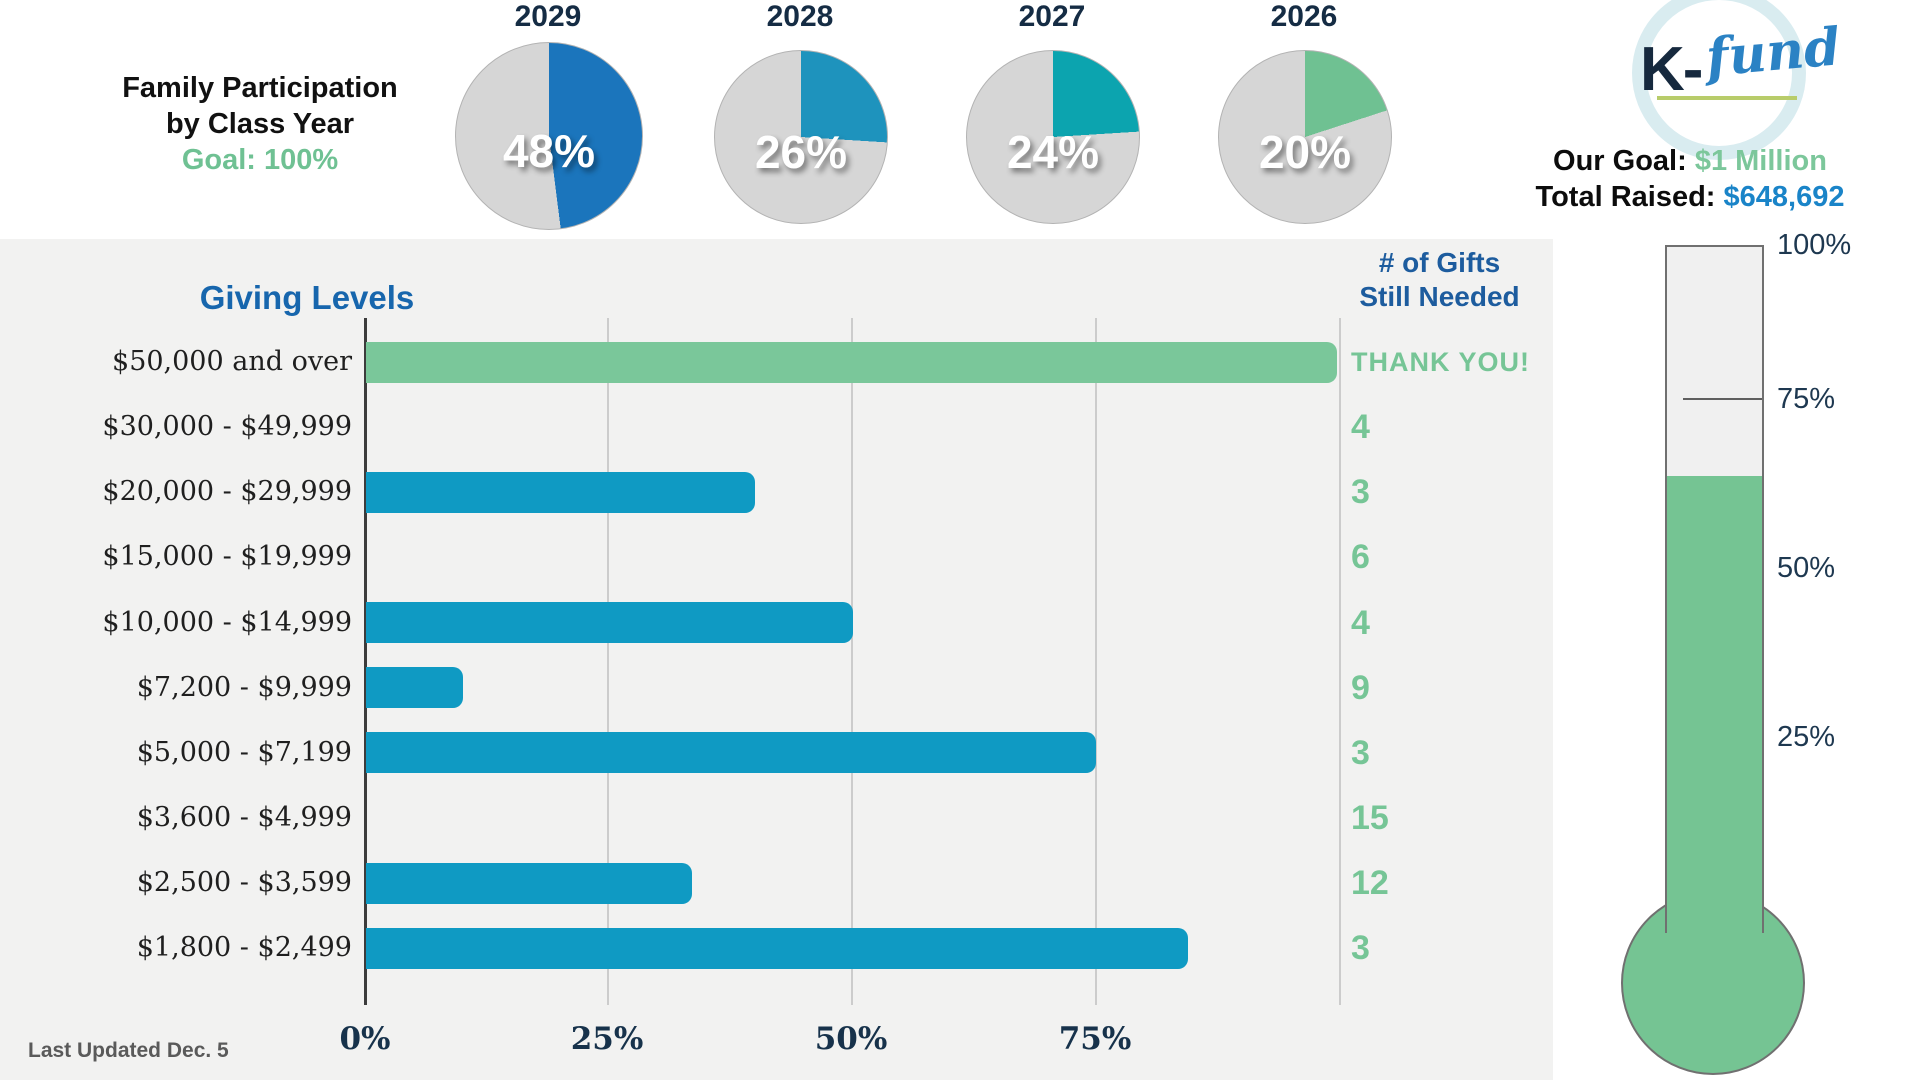 The image size is (1911, 1080). I want to click on giving-level-label: $5,000 - $7,199, so click(244, 752).